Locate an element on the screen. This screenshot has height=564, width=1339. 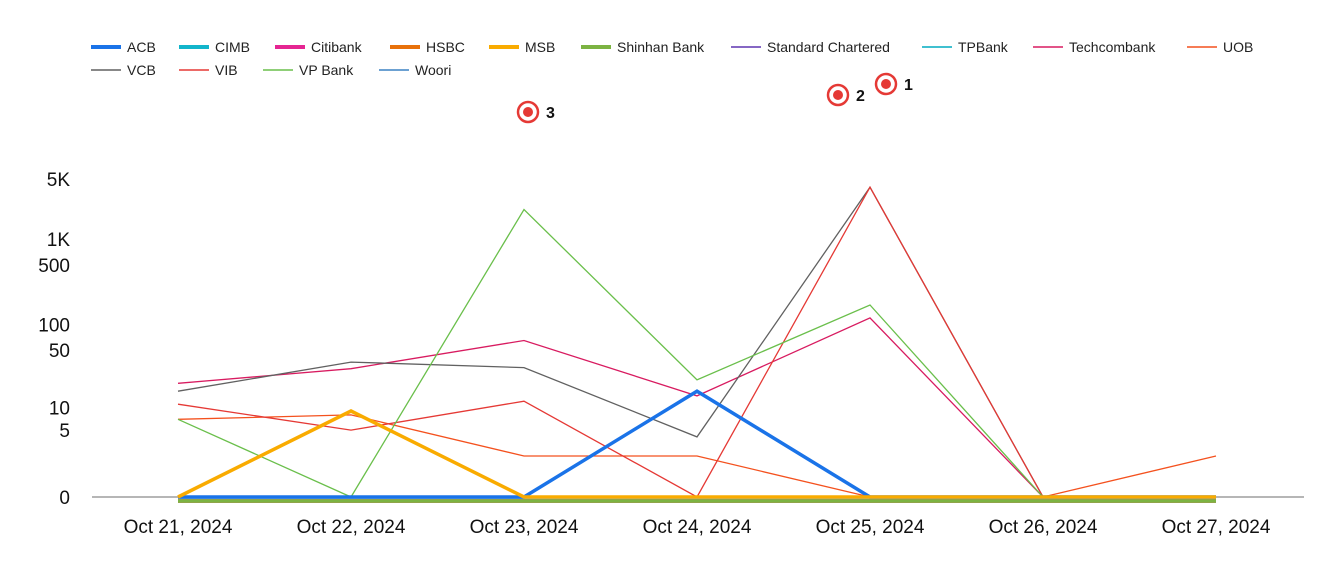
x-tick-label: Oct 21, 2024 is located at coordinates (178, 527).